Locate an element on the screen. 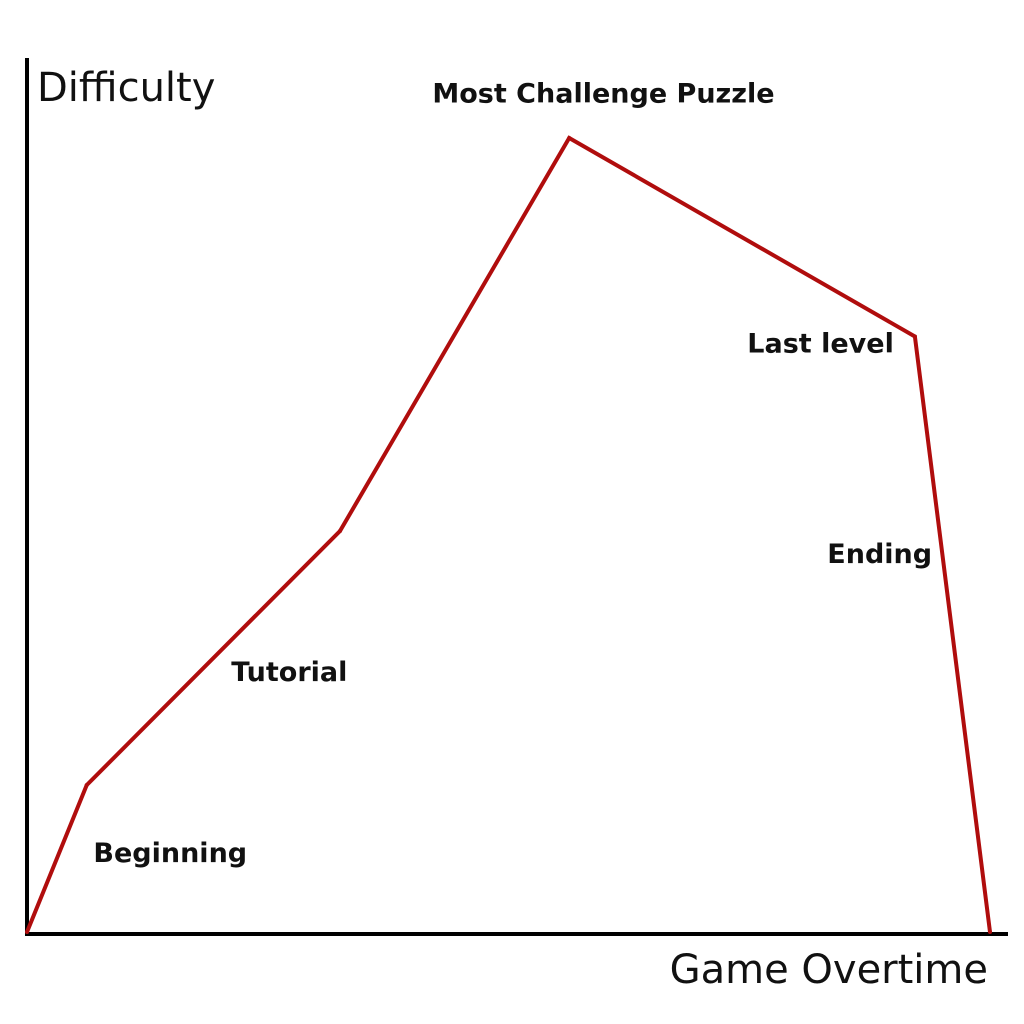 Image resolution: width=1024 pixels, height=1024 pixels. annotation-4: Last level is located at coordinates (820, 343).